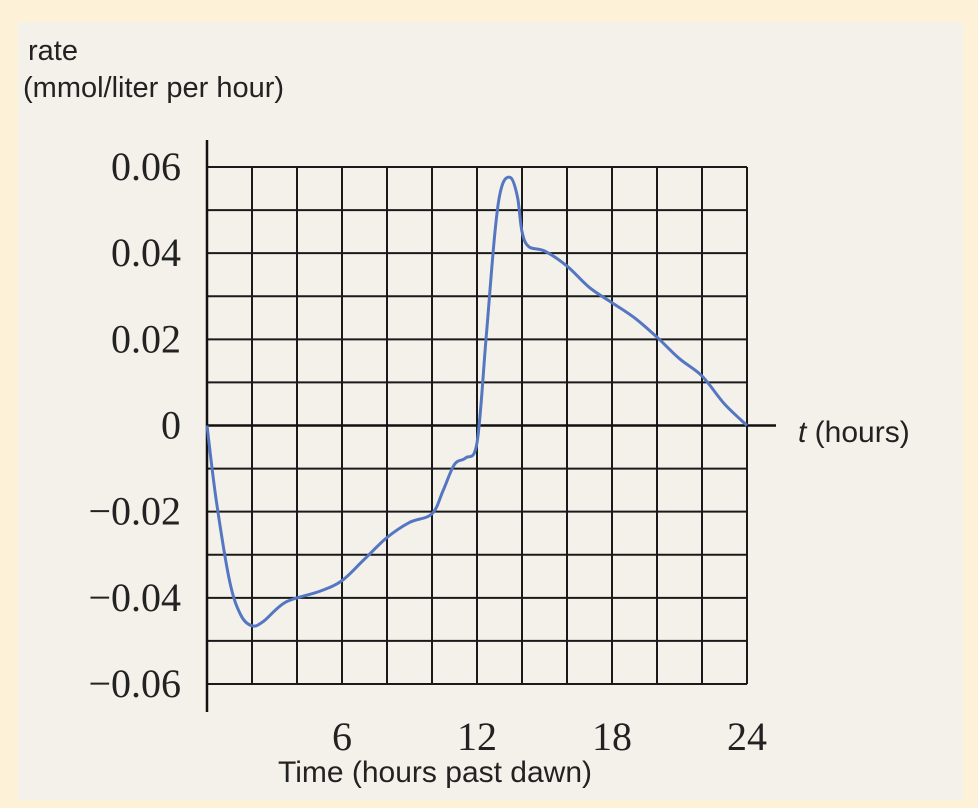 Image resolution: width=978 pixels, height=808 pixels. What do you see at coordinates (146, 338) in the screenshot?
I see `y-tick-label: 0.02` at bounding box center [146, 338].